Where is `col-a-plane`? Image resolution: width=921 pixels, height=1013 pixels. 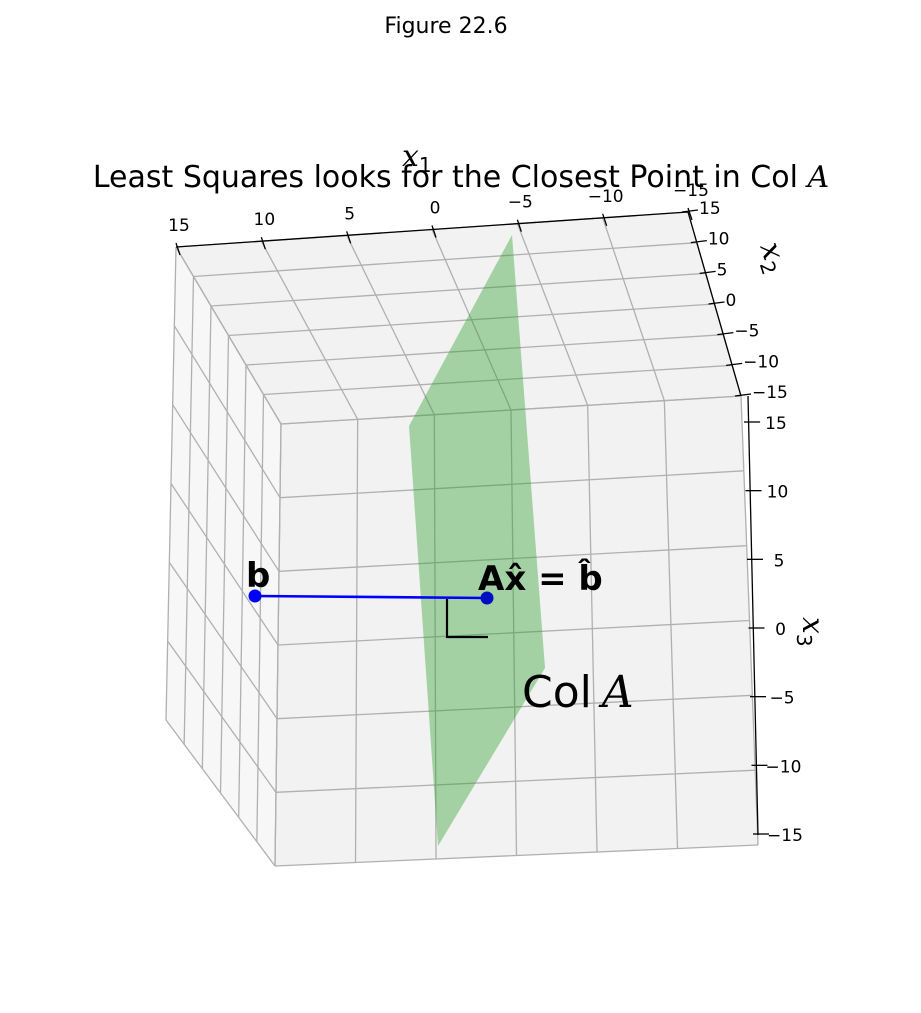 col-a-plane is located at coordinates (477, 540).